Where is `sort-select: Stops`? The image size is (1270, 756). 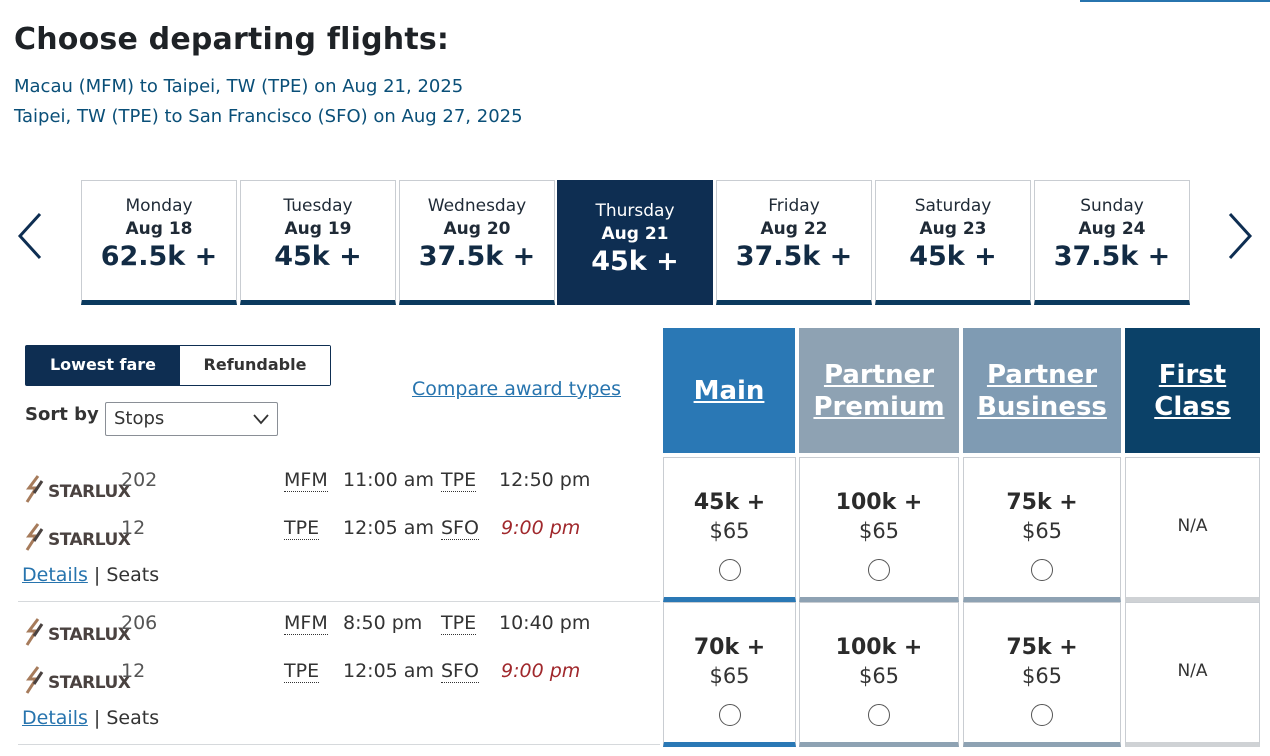
sort-select: Stops is located at coordinates (191, 419).